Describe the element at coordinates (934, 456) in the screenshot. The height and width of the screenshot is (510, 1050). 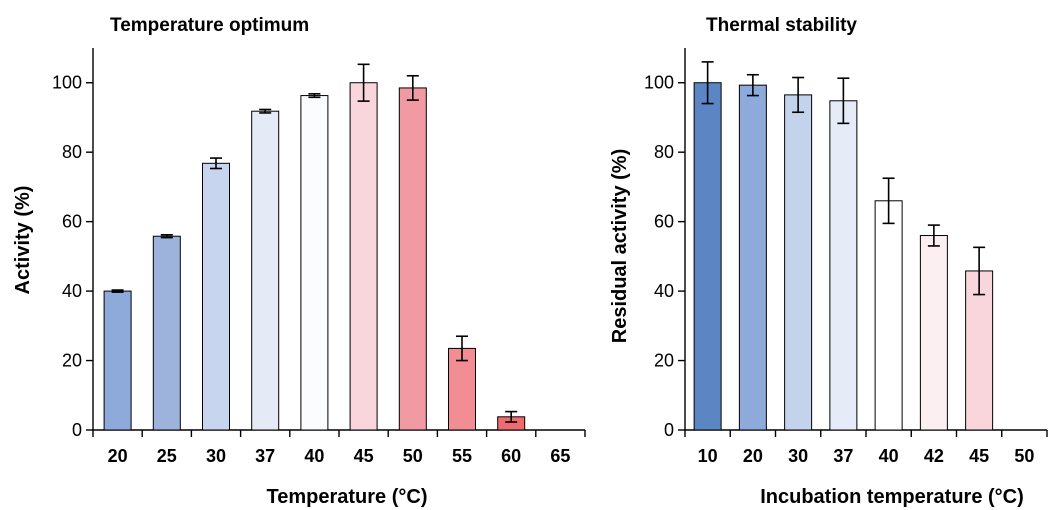
I see `x-tick-label: 42` at that location.